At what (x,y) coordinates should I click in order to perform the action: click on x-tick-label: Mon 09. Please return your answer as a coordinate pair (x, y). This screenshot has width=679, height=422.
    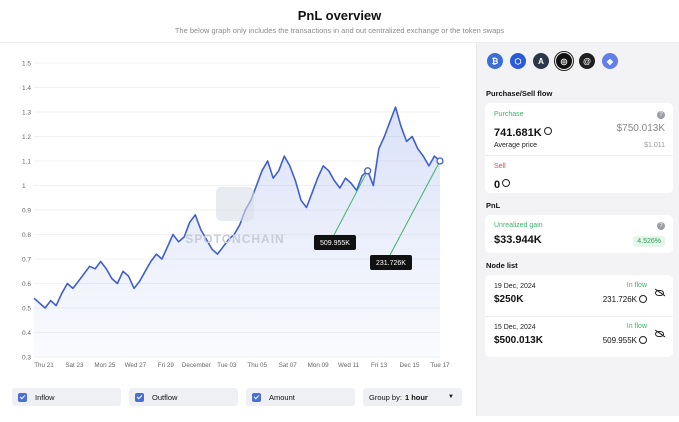
    Looking at the image, I should click on (319, 365).